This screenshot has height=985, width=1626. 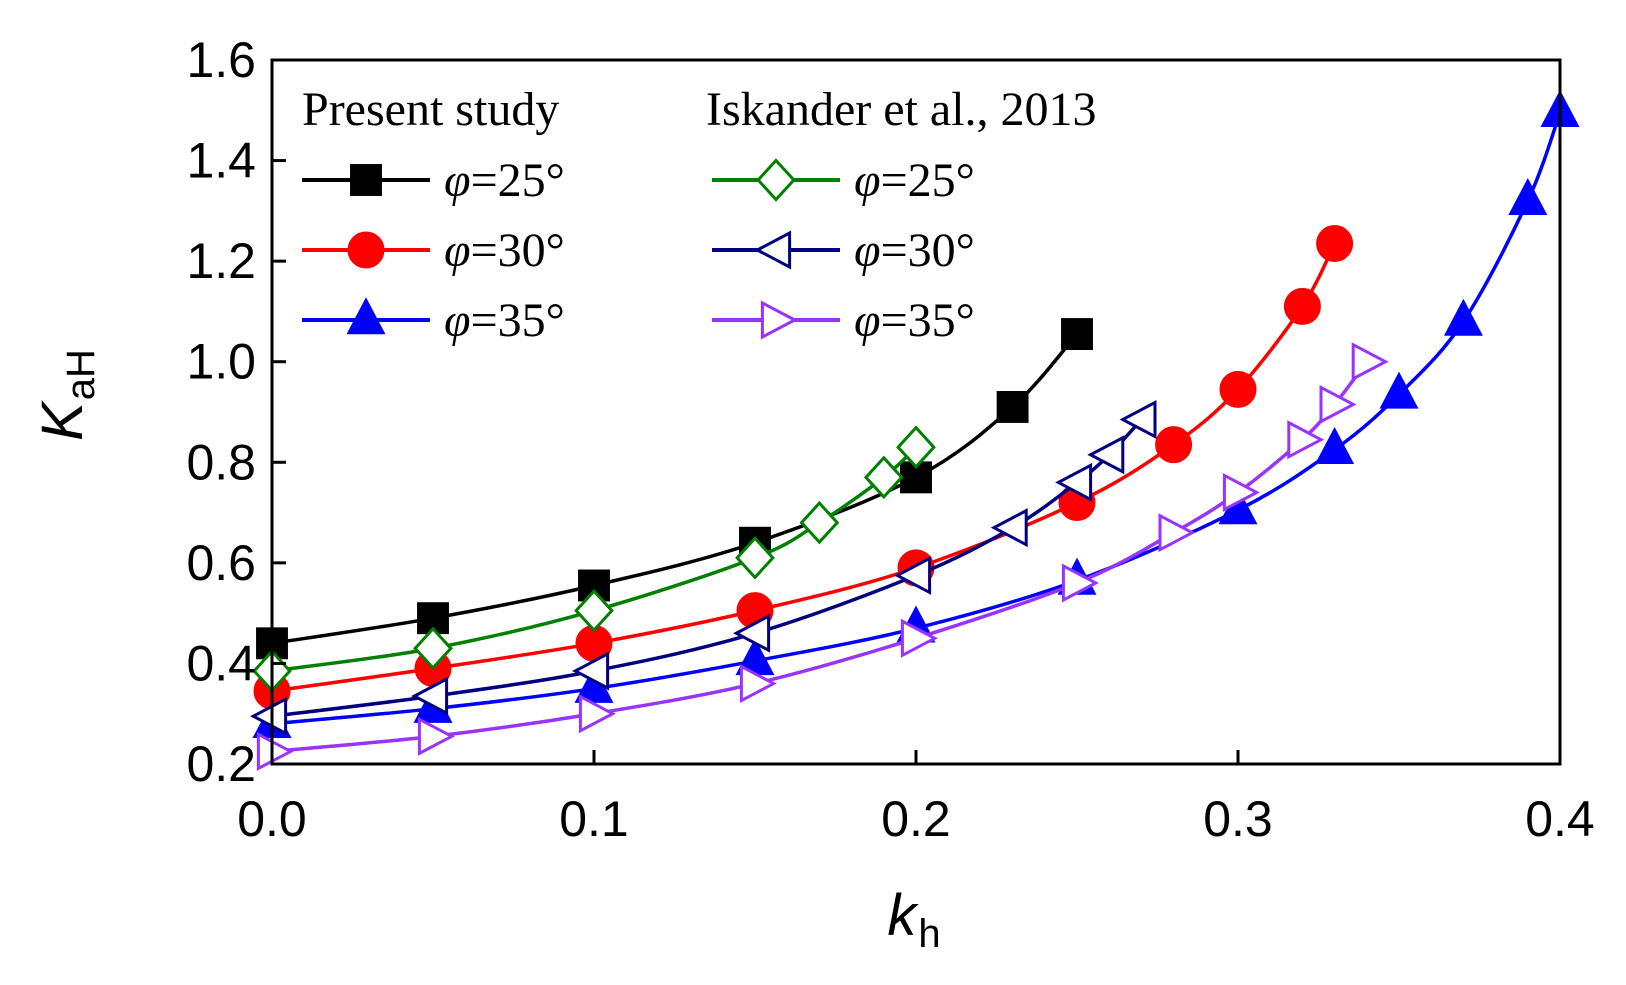 What do you see at coordinates (221, 563) in the screenshot?
I see `y-tick-label: 0.6` at bounding box center [221, 563].